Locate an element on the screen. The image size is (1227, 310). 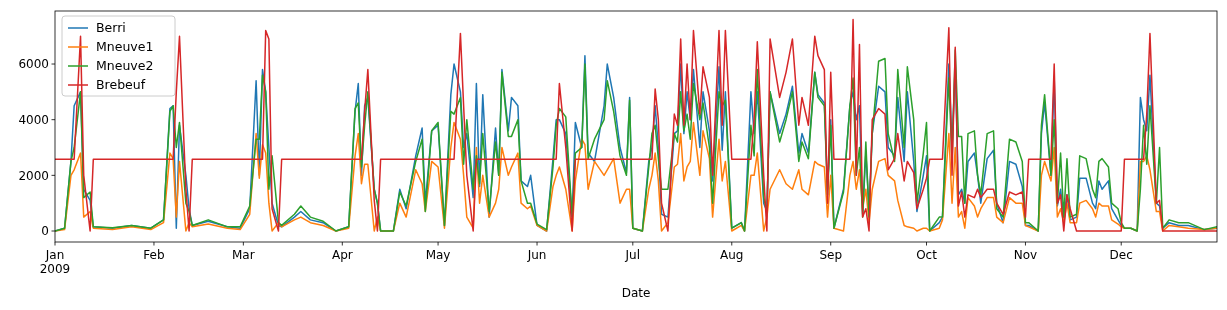
y-tick-label: 6000 is located at coordinates (33, 64).